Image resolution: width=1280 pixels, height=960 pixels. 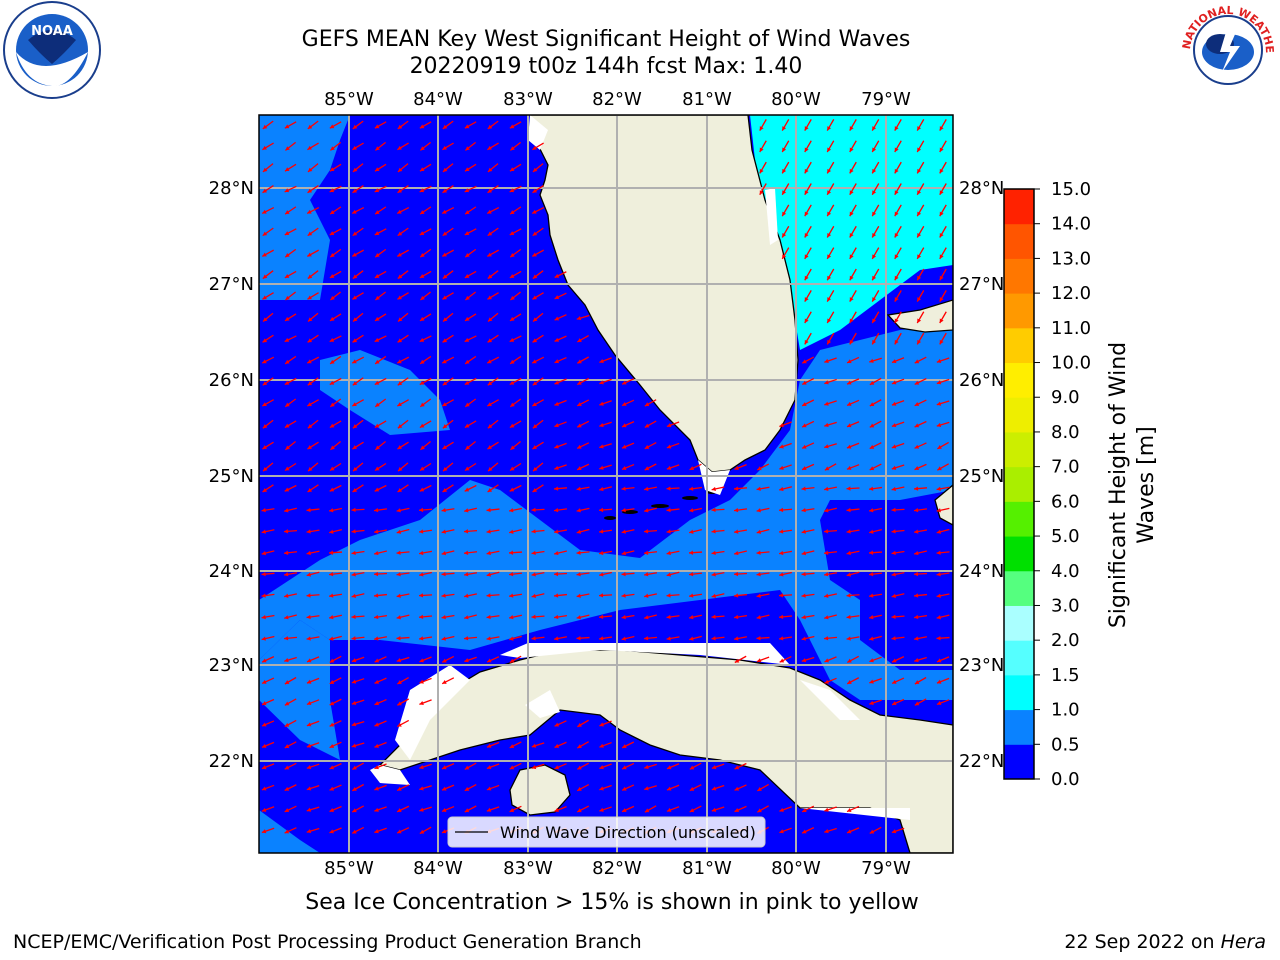 What do you see at coordinates (981, 284) in the screenshot?
I see `lat-tick-label: 27°N` at bounding box center [981, 284].